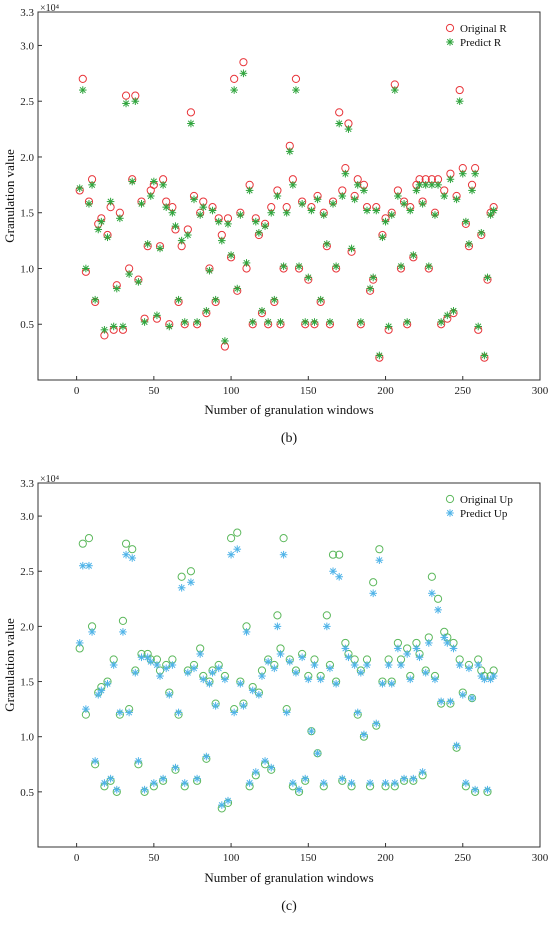  Describe the element at coordinates (154, 391) in the screenshot. I see `x-tick-label: 50` at that location.